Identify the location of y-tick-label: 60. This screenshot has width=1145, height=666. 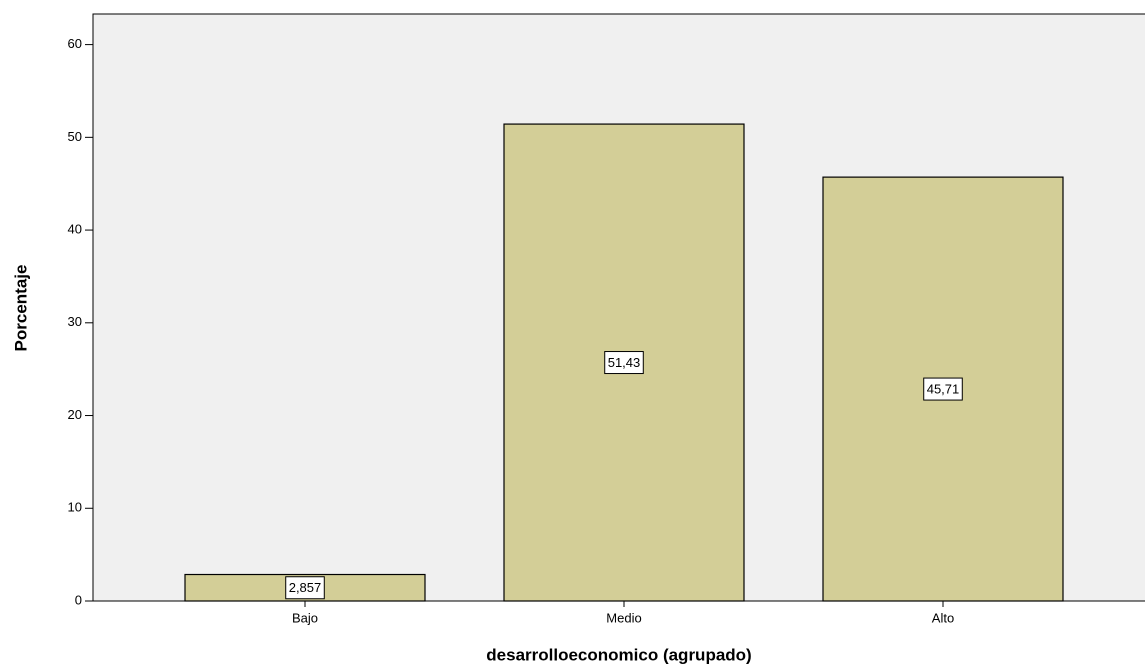
(75, 43).